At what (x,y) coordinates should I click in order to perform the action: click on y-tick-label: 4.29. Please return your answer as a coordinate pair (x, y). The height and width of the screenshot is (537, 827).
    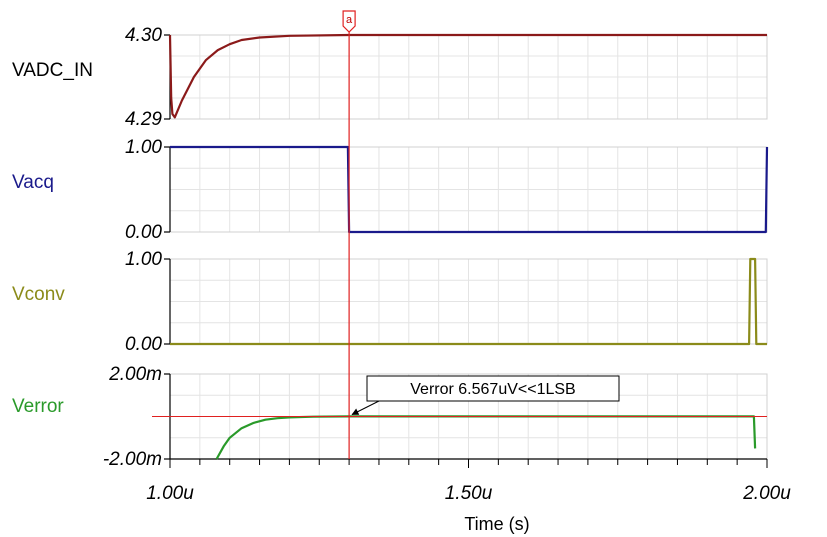
    Looking at the image, I should click on (143, 119).